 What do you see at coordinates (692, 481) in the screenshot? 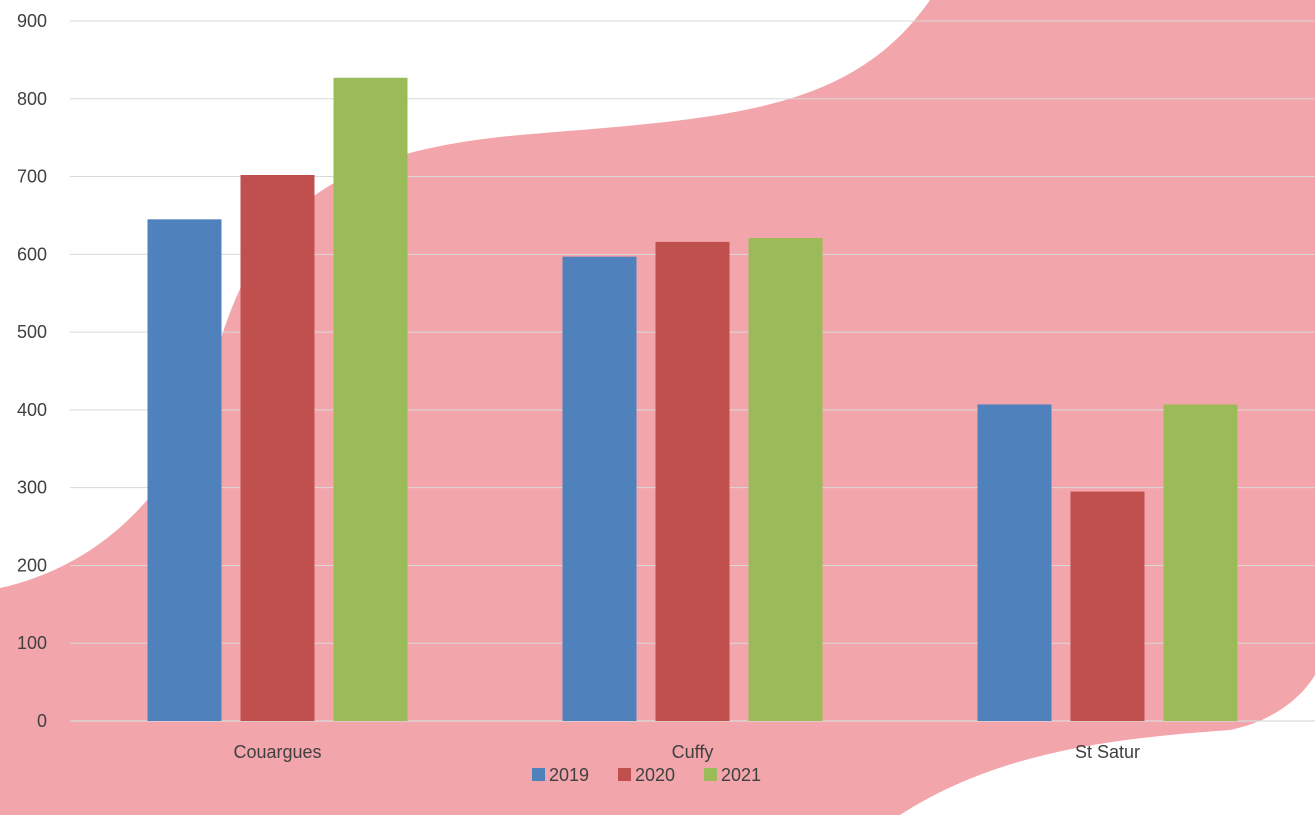
I see `bar-2020-cuffy` at bounding box center [692, 481].